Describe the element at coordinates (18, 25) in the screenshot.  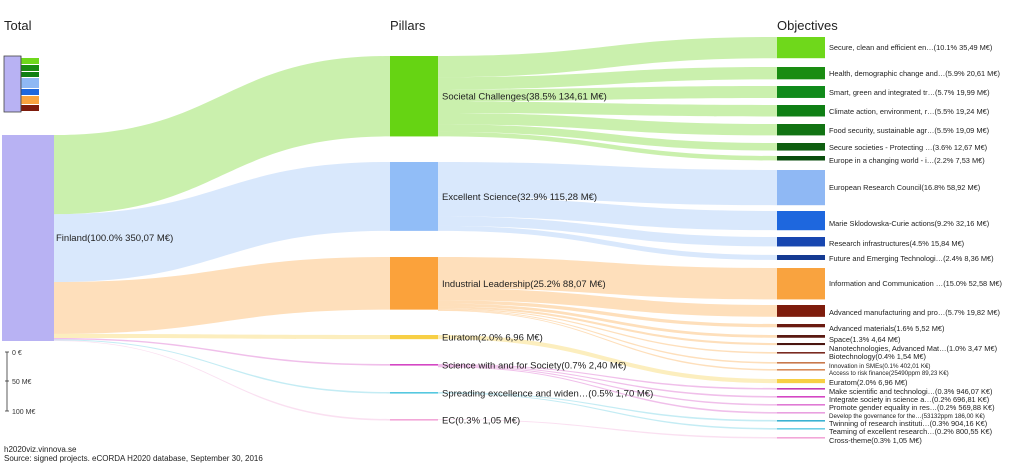
I see `column-title-total: Total` at that location.